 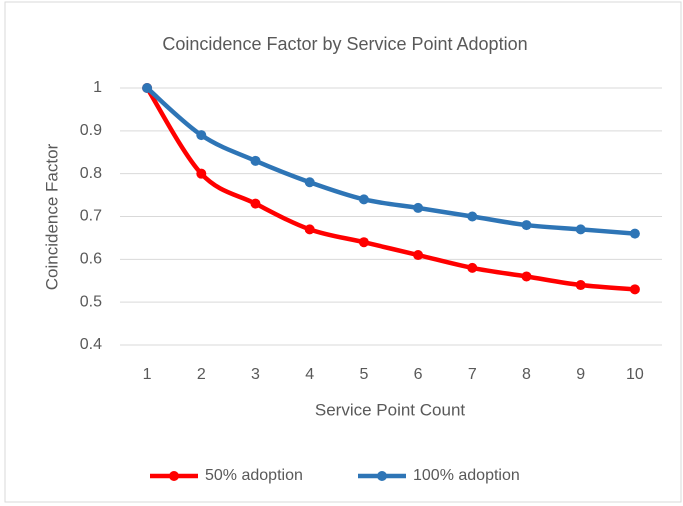 I want to click on y-tick-label: 0.6, so click(x=91, y=259).